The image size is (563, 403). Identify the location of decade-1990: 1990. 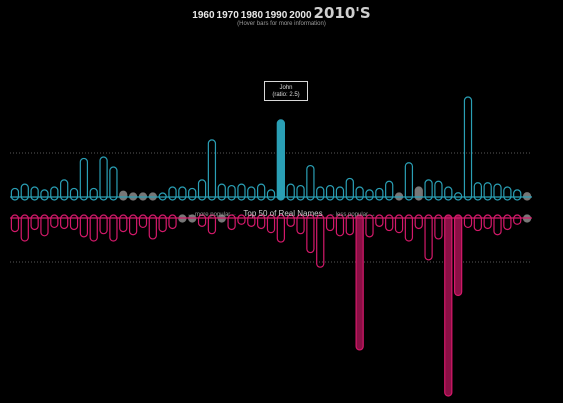
(276, 15).